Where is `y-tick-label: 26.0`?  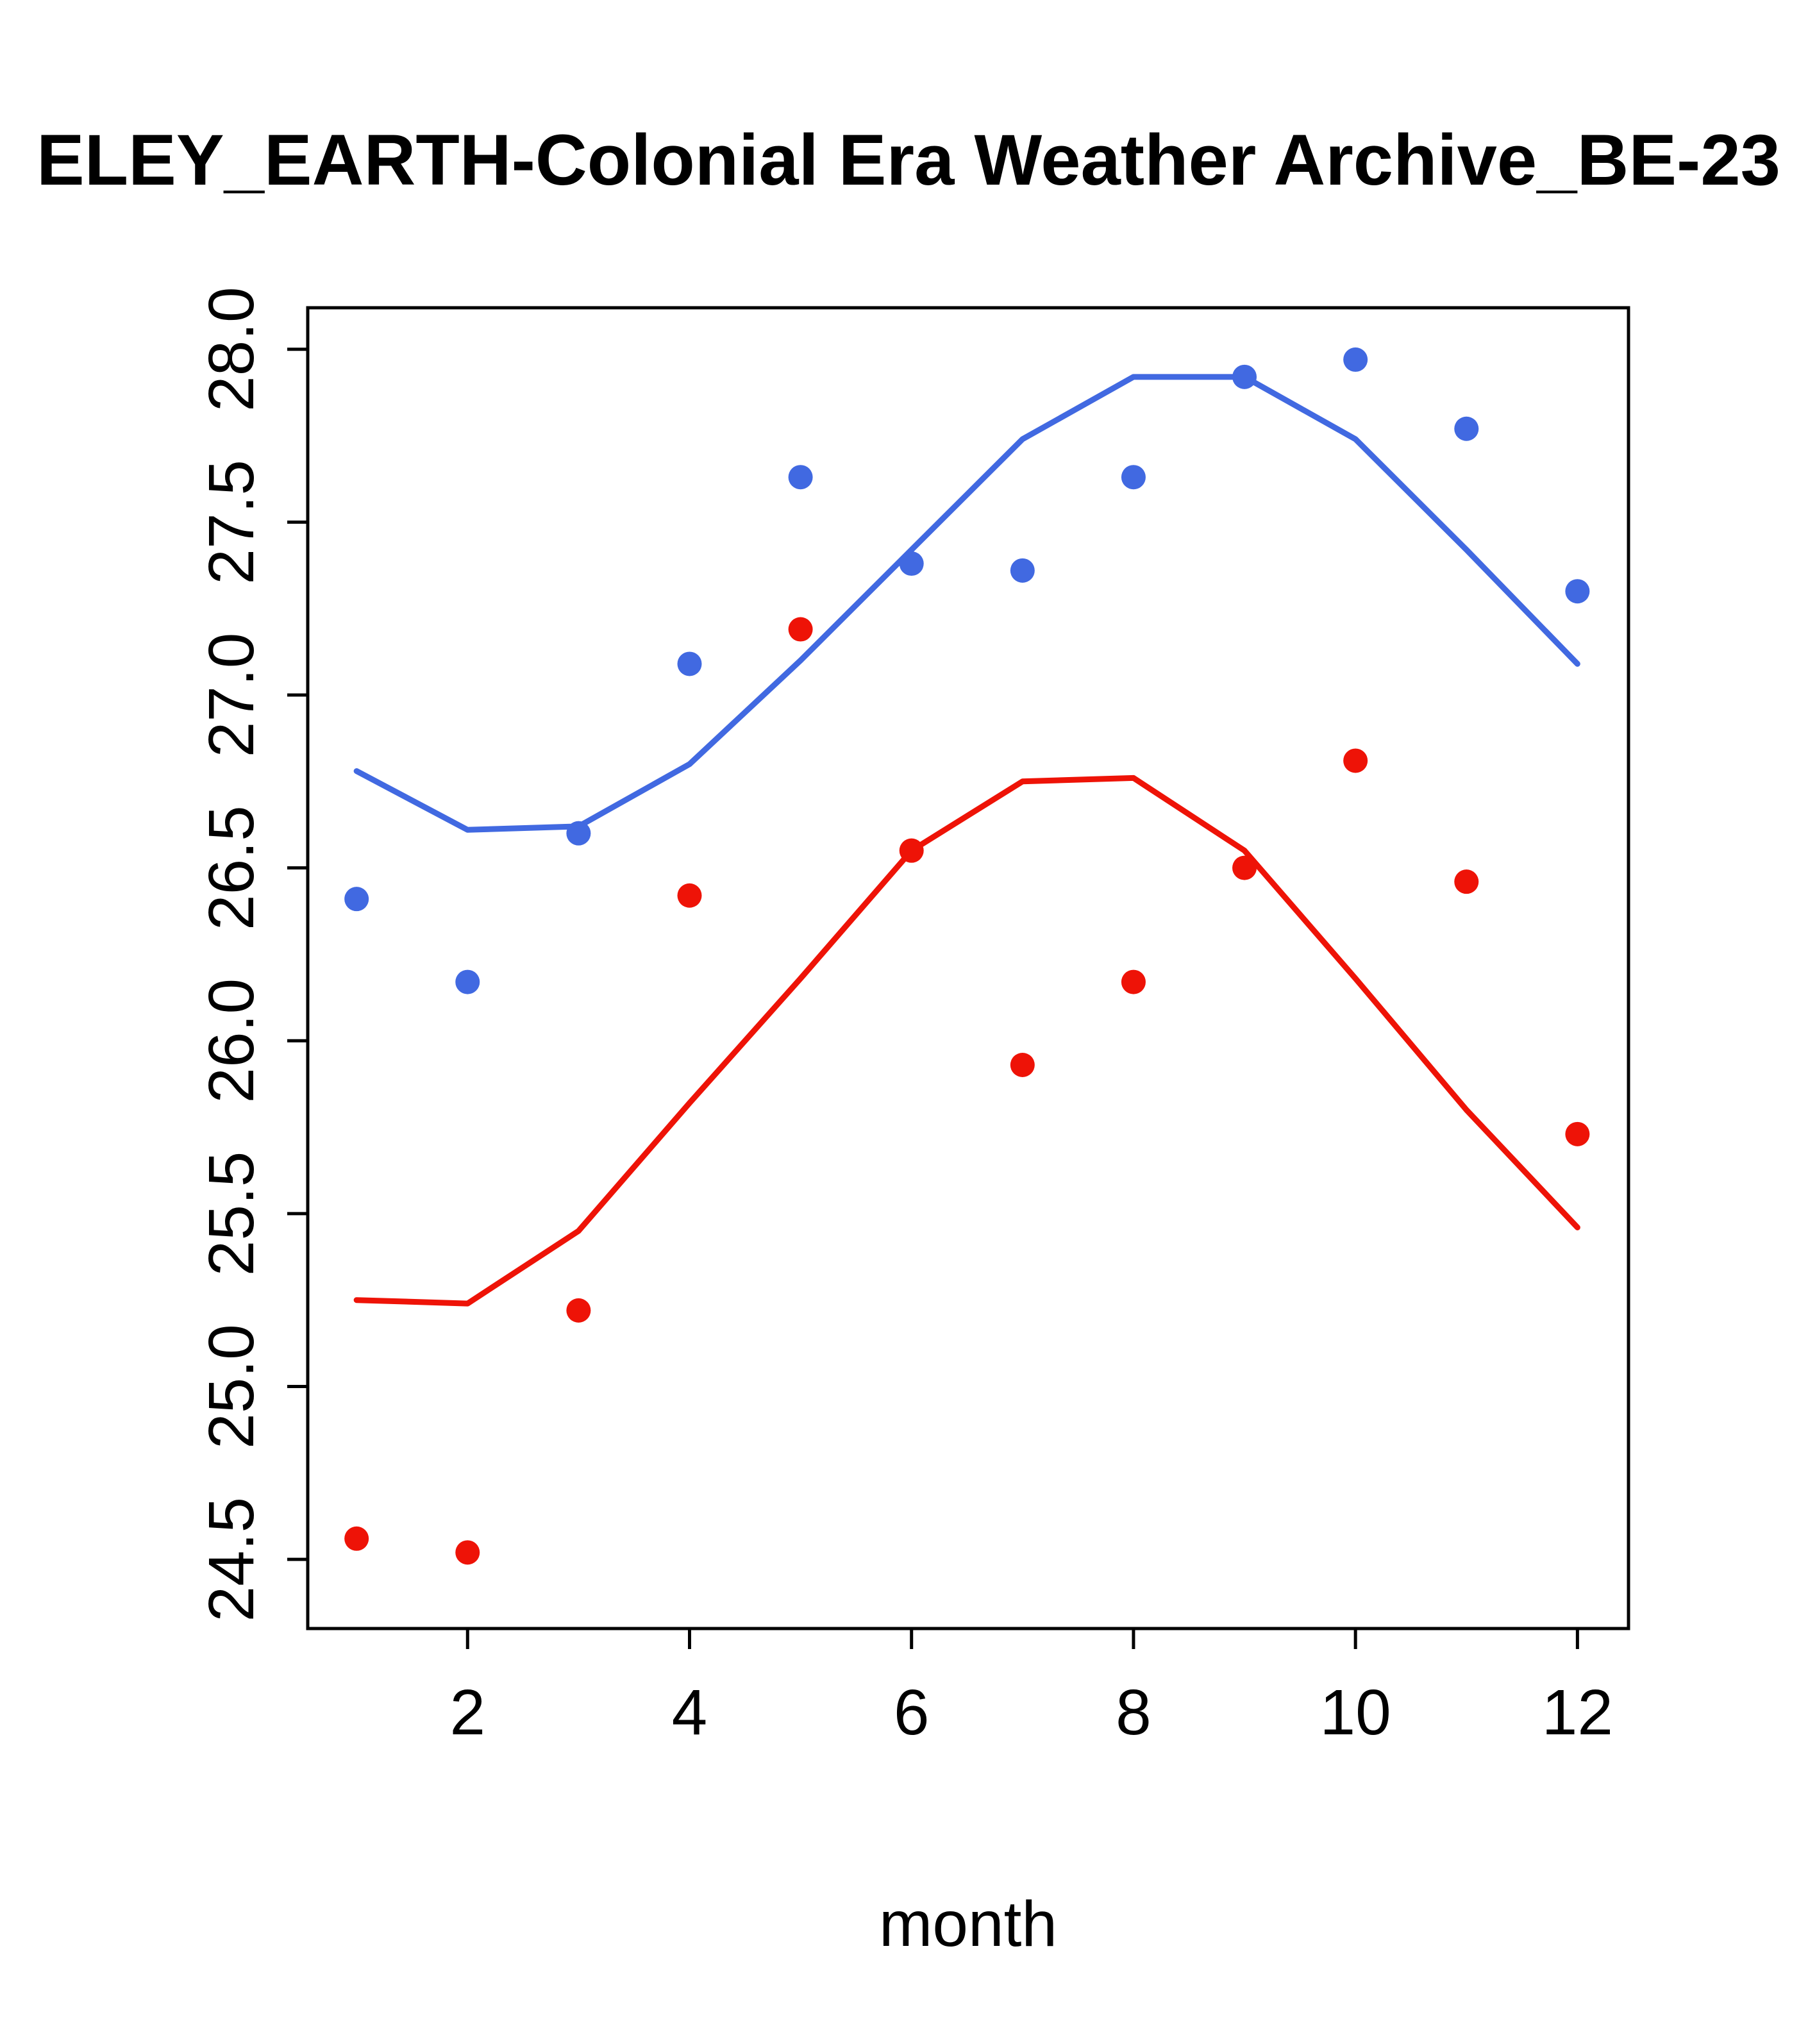 y-tick-label: 26.0 is located at coordinates (231, 1040).